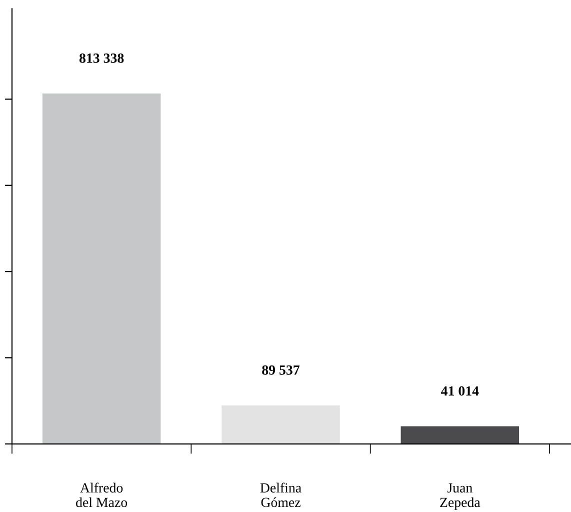  Describe the element at coordinates (460, 391) in the screenshot. I see `data-label: 41 014` at that location.